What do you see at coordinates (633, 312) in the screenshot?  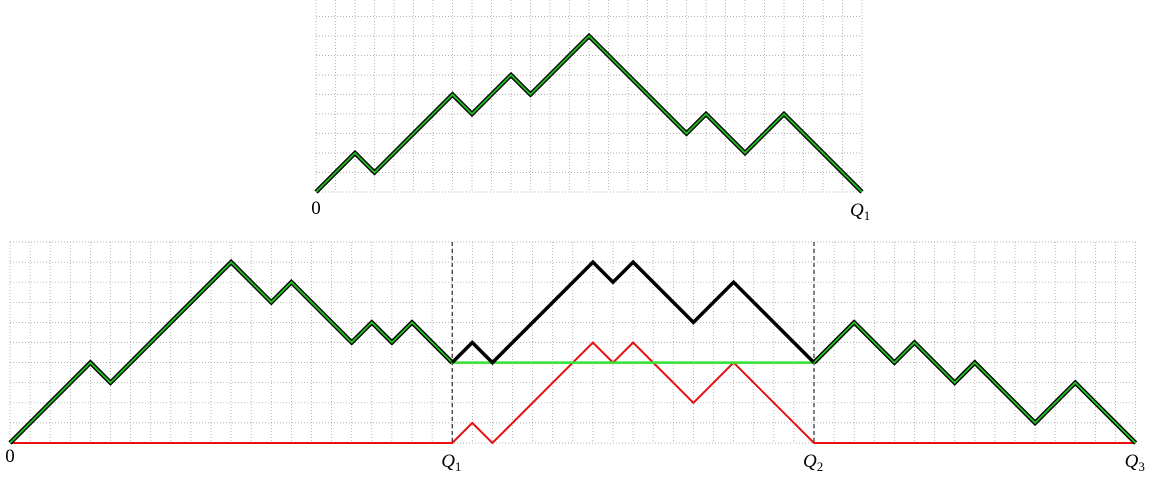 I see `black-path` at bounding box center [633, 312].